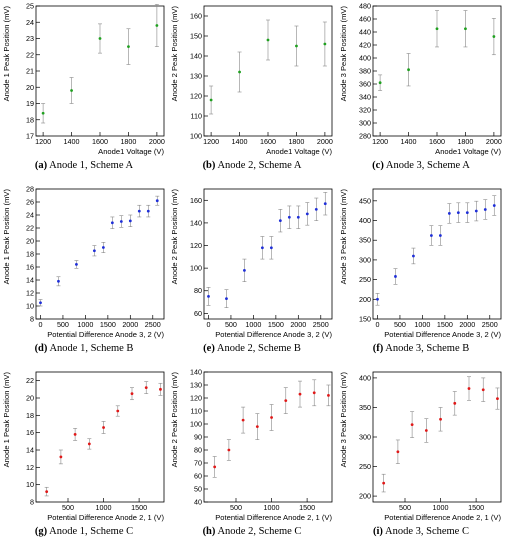 The height and width of the screenshot is (550, 505). What do you see at coordinates (30, 306) in the screenshot?
I see `y-tick-label: 10` at bounding box center [30, 306].